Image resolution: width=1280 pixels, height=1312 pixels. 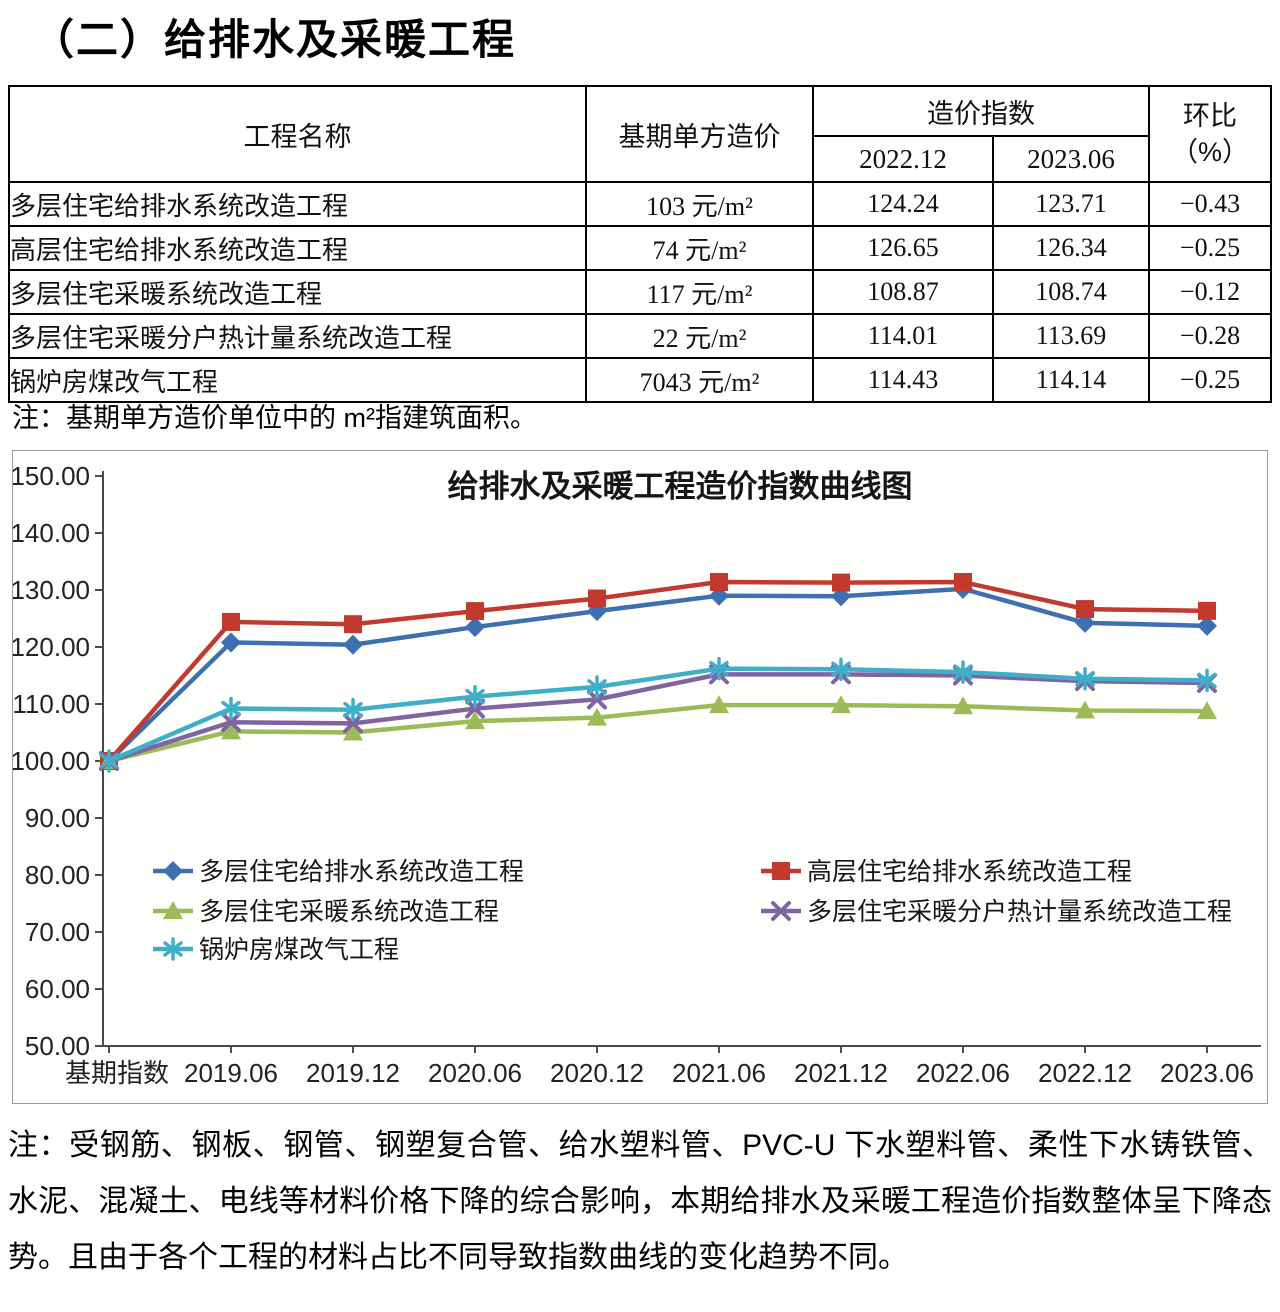 What do you see at coordinates (231, 1073) in the screenshot?
I see `x-tick-label: 2019.06` at bounding box center [231, 1073].